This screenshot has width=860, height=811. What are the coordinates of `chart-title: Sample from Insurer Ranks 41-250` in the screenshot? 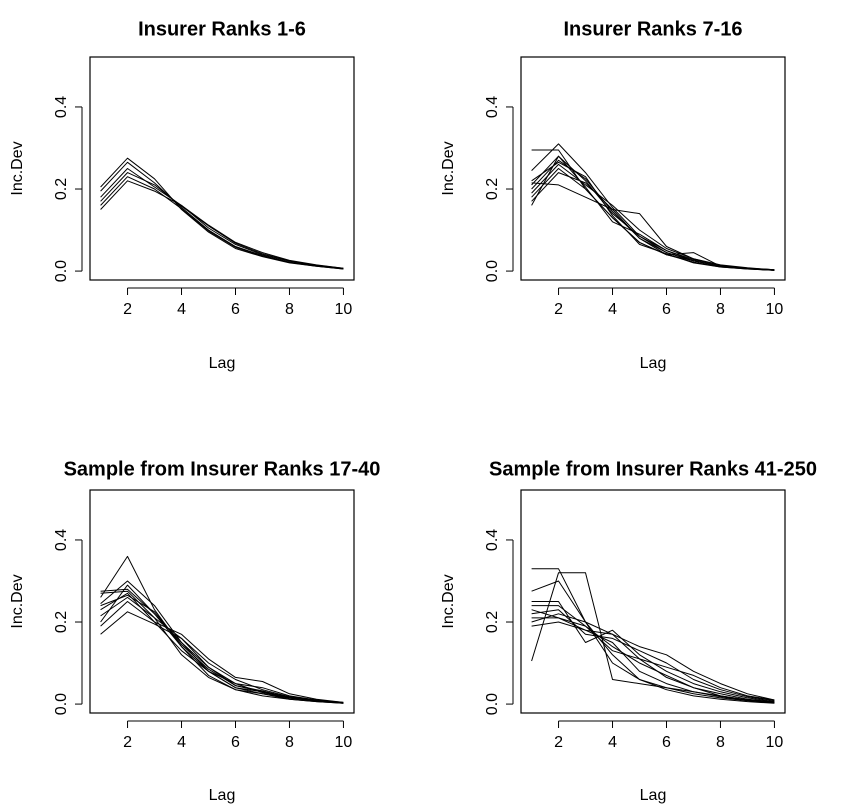 It's located at (653, 470).